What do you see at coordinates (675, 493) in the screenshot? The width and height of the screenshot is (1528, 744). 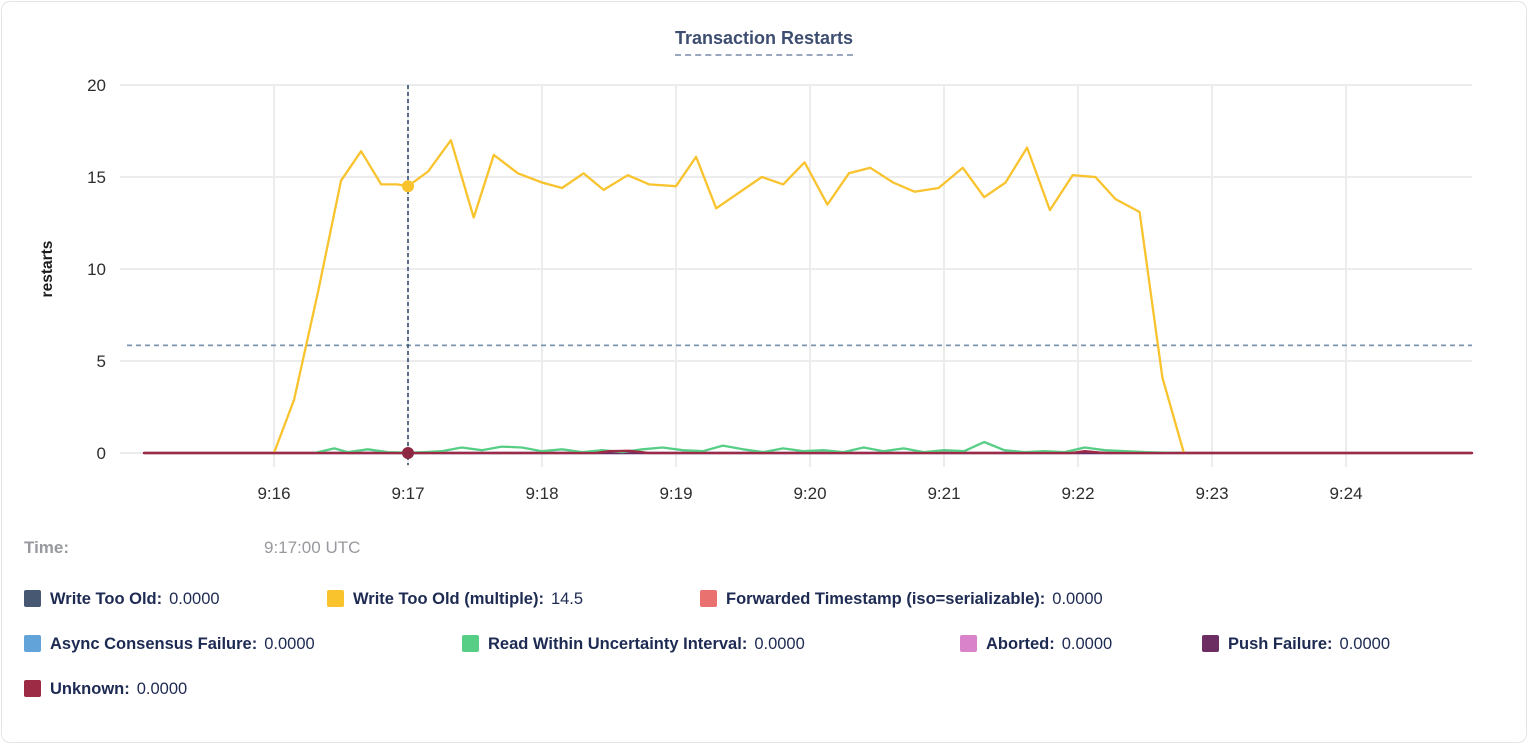 I see `svg-text: 9:19` at bounding box center [675, 493].